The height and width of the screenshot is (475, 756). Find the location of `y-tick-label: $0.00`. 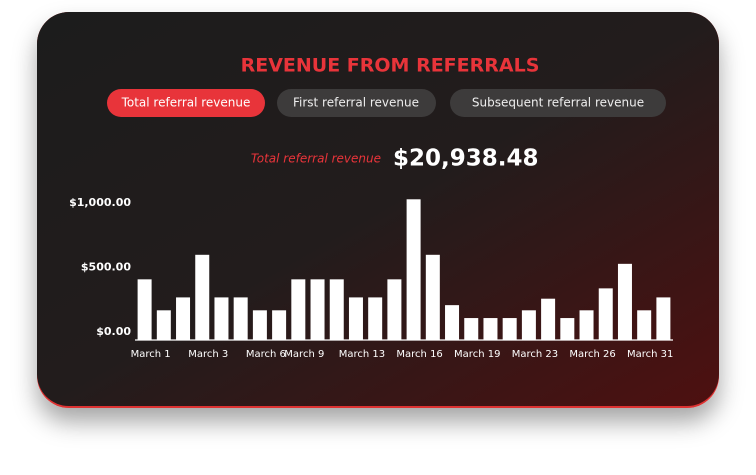

y-tick-label: $0.00 is located at coordinates (113, 331).